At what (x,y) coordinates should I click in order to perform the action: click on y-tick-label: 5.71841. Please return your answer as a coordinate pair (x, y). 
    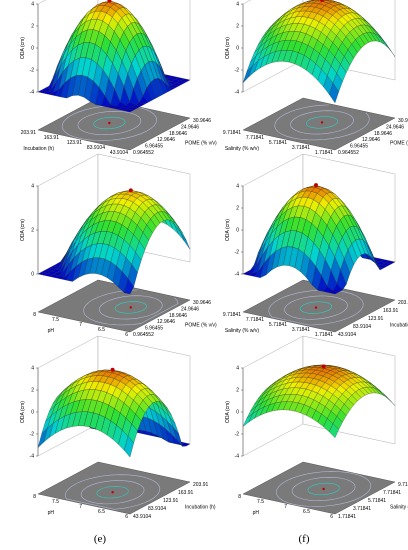
    Looking at the image, I should click on (278, 325).